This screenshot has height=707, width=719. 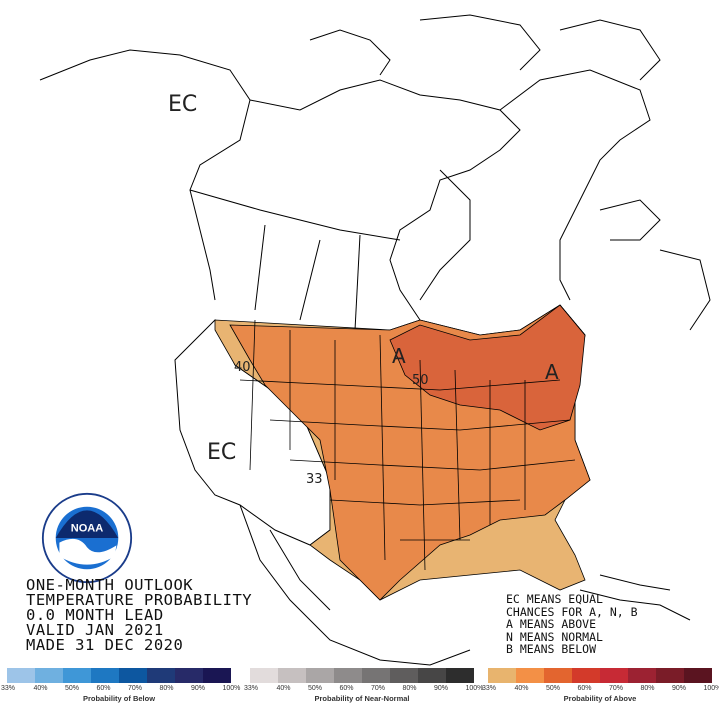 I want to click on scale-normal-tick-3: 60%, so click(x=346, y=688).